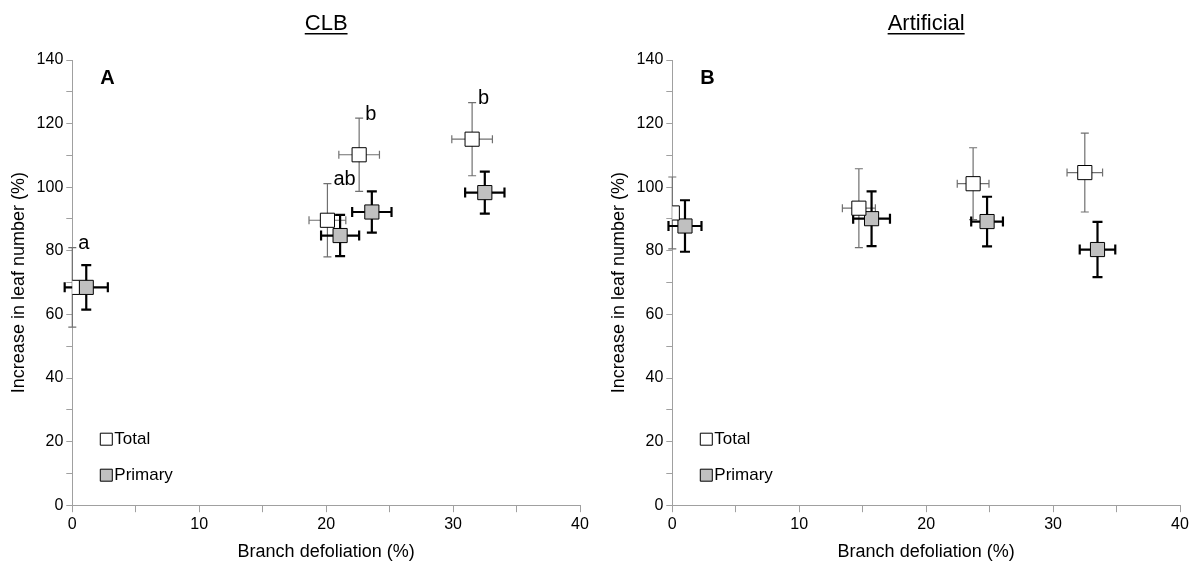 The image size is (1200, 571). What do you see at coordinates (326, 22) in the screenshot?
I see `chart-title: CLB` at bounding box center [326, 22].